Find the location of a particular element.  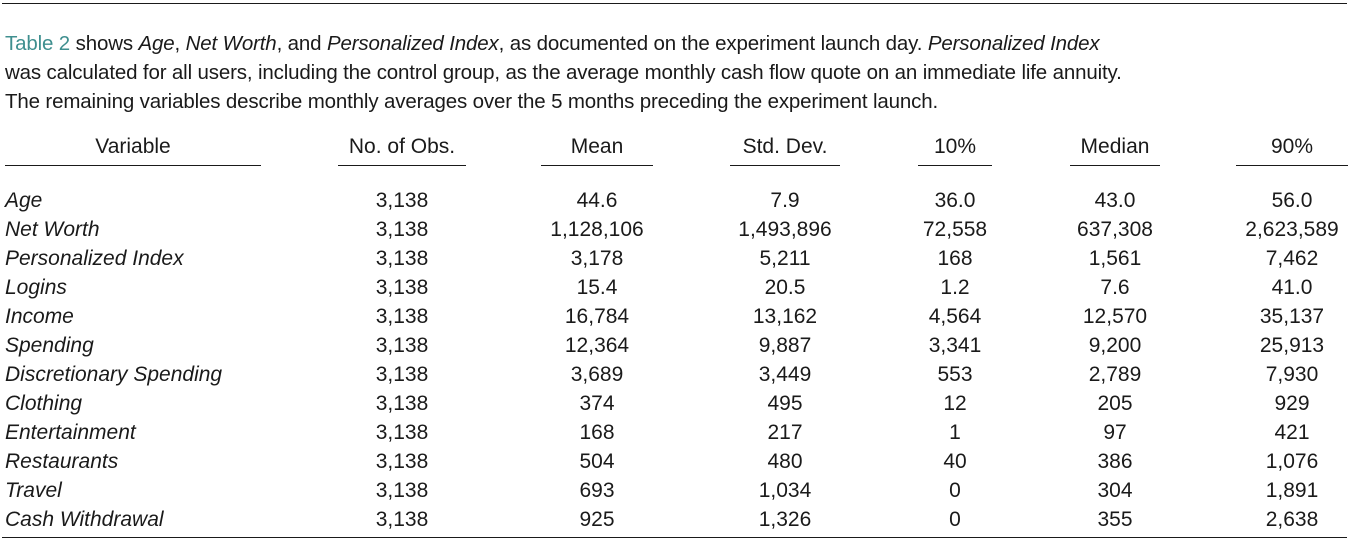

cell-median: 7.6 is located at coordinates (1115, 287).